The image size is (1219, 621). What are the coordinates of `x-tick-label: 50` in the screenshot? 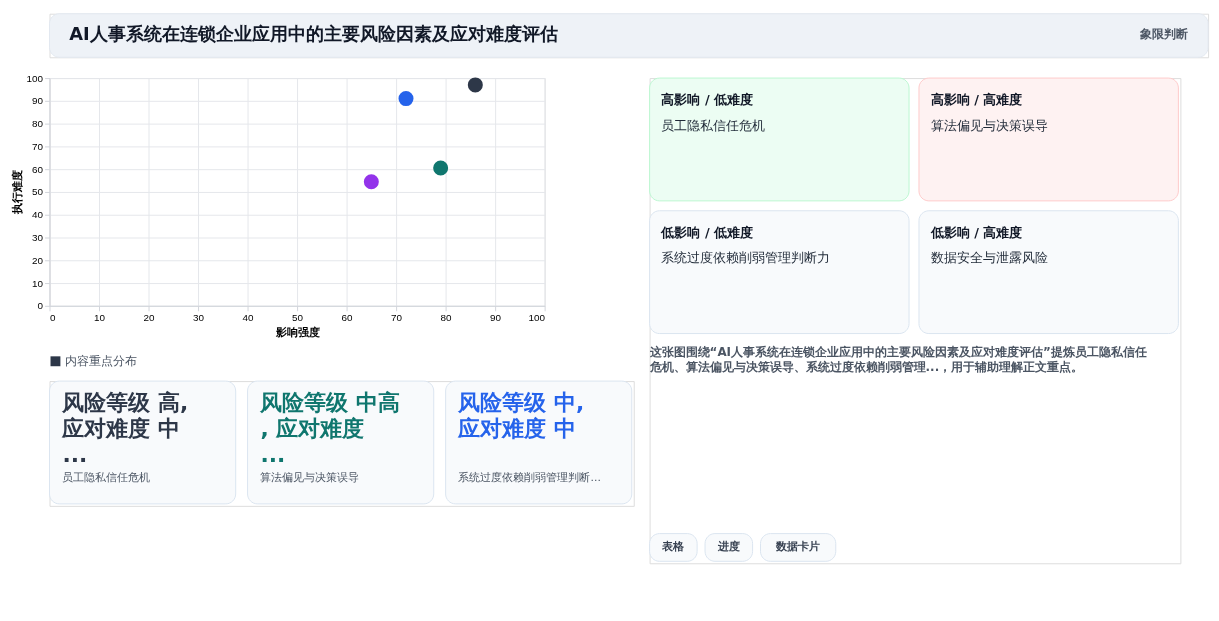 It's located at (298, 318).